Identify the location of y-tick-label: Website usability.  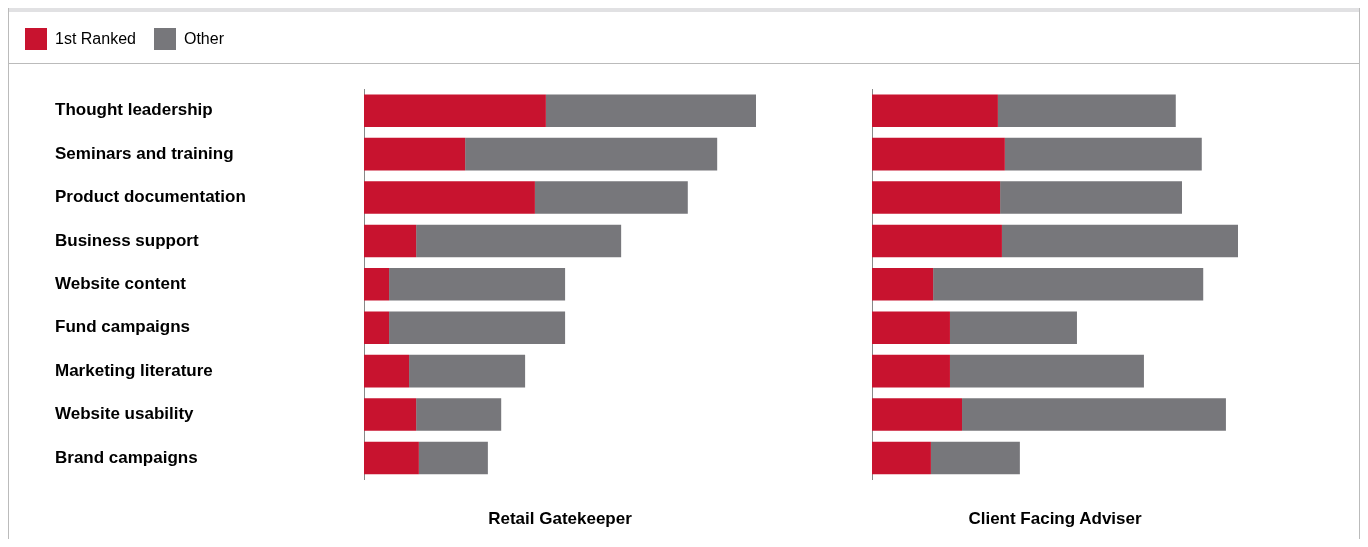
(125, 414).